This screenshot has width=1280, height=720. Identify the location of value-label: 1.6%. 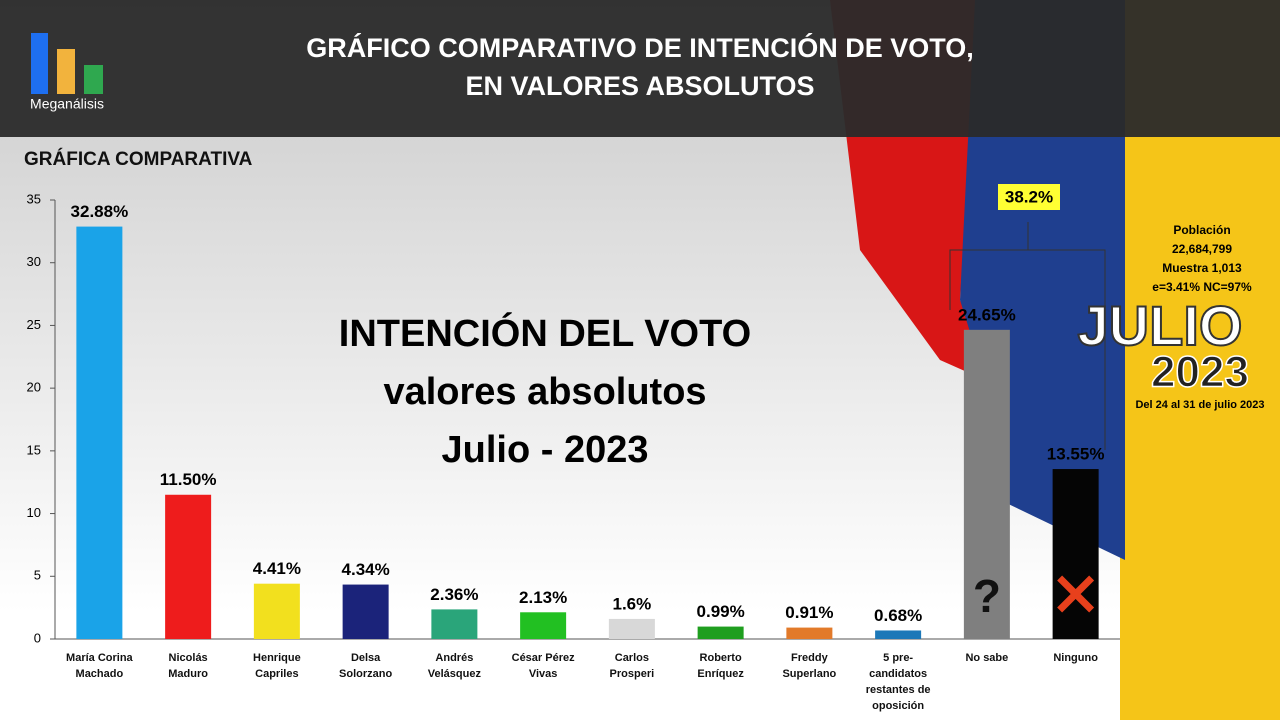
(632, 603).